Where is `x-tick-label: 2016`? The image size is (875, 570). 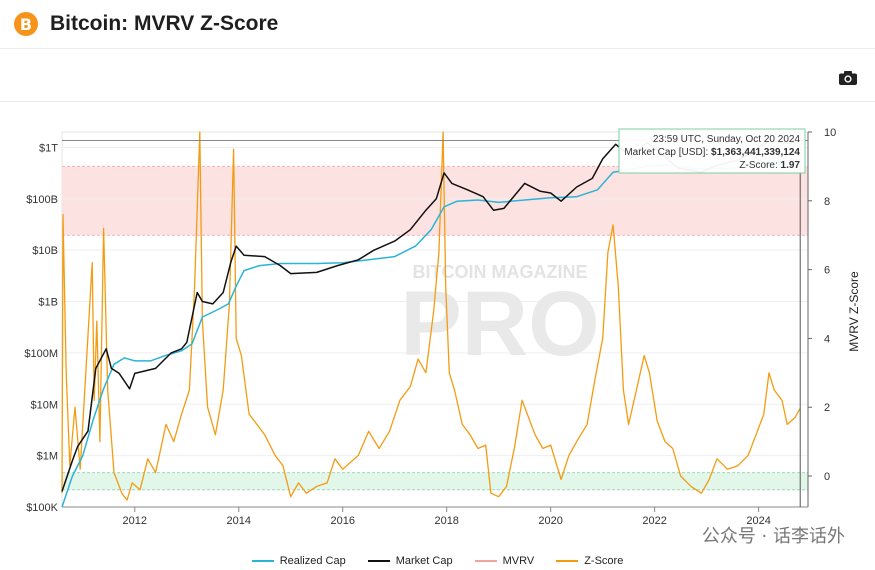 x-tick-label: 2016 is located at coordinates (342, 521).